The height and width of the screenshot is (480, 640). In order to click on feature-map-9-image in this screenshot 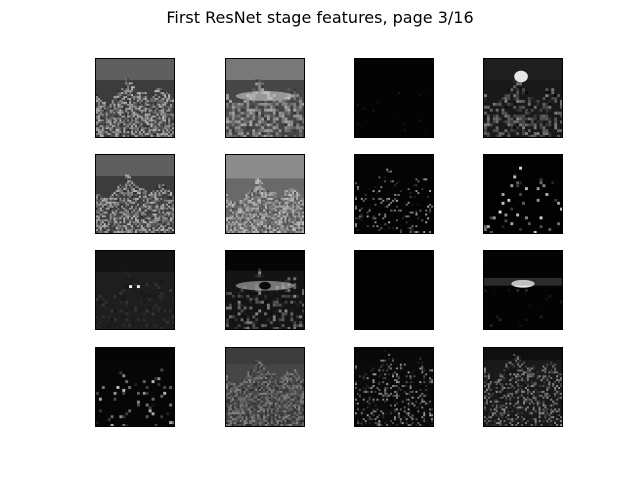, I will do `click(135, 290)`.